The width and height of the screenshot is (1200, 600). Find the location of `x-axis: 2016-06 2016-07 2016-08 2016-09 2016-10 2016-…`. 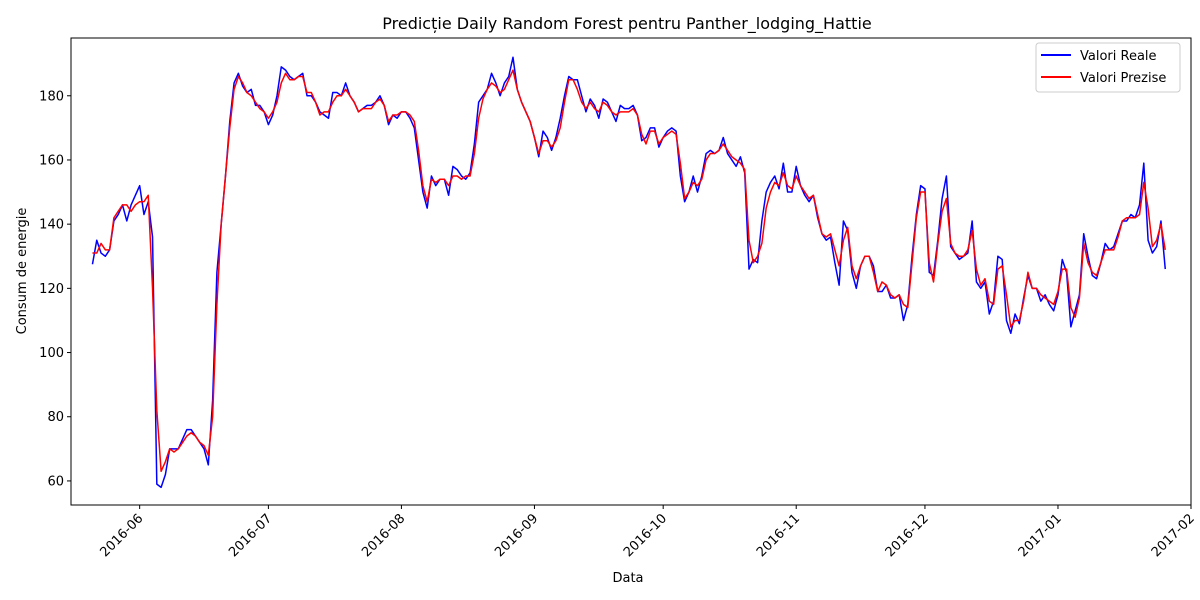

x-axis: 2016-06 2016-07 2016-08 2016-09 2016-10 2016-… is located at coordinates (647, 532).